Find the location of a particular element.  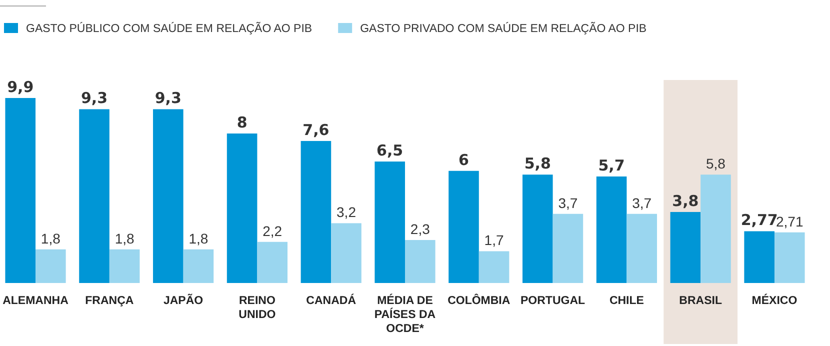

x-tick-label: MÉXICO is located at coordinates (775, 300).